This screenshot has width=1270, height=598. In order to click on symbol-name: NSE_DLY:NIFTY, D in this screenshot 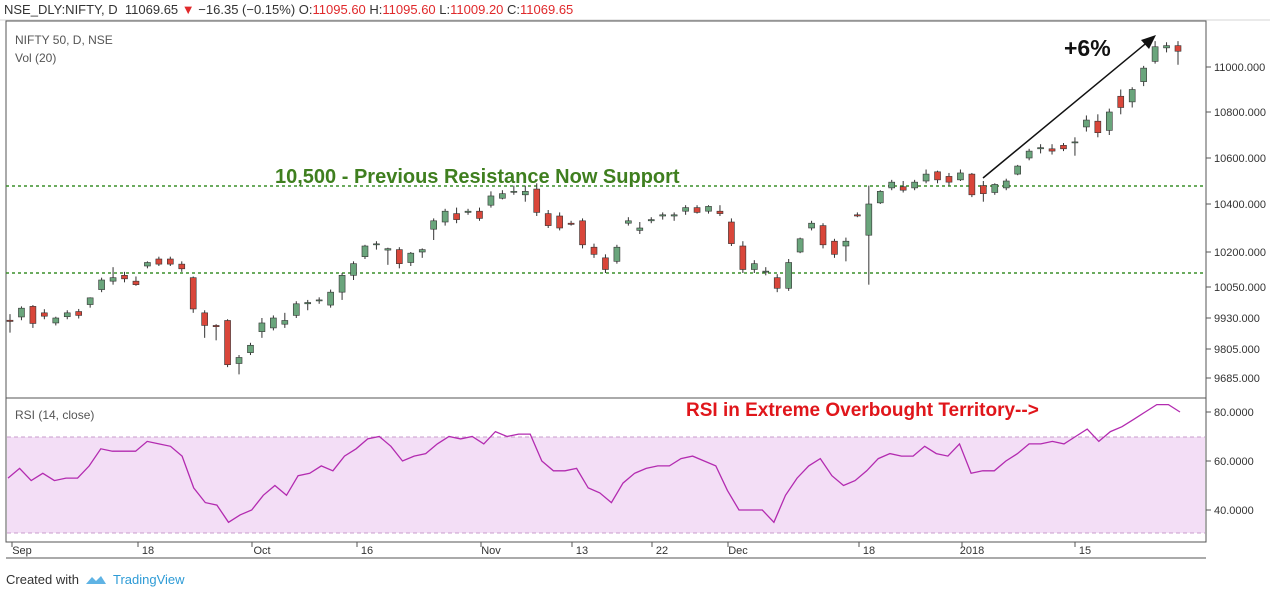, I will do `click(61, 9)`.